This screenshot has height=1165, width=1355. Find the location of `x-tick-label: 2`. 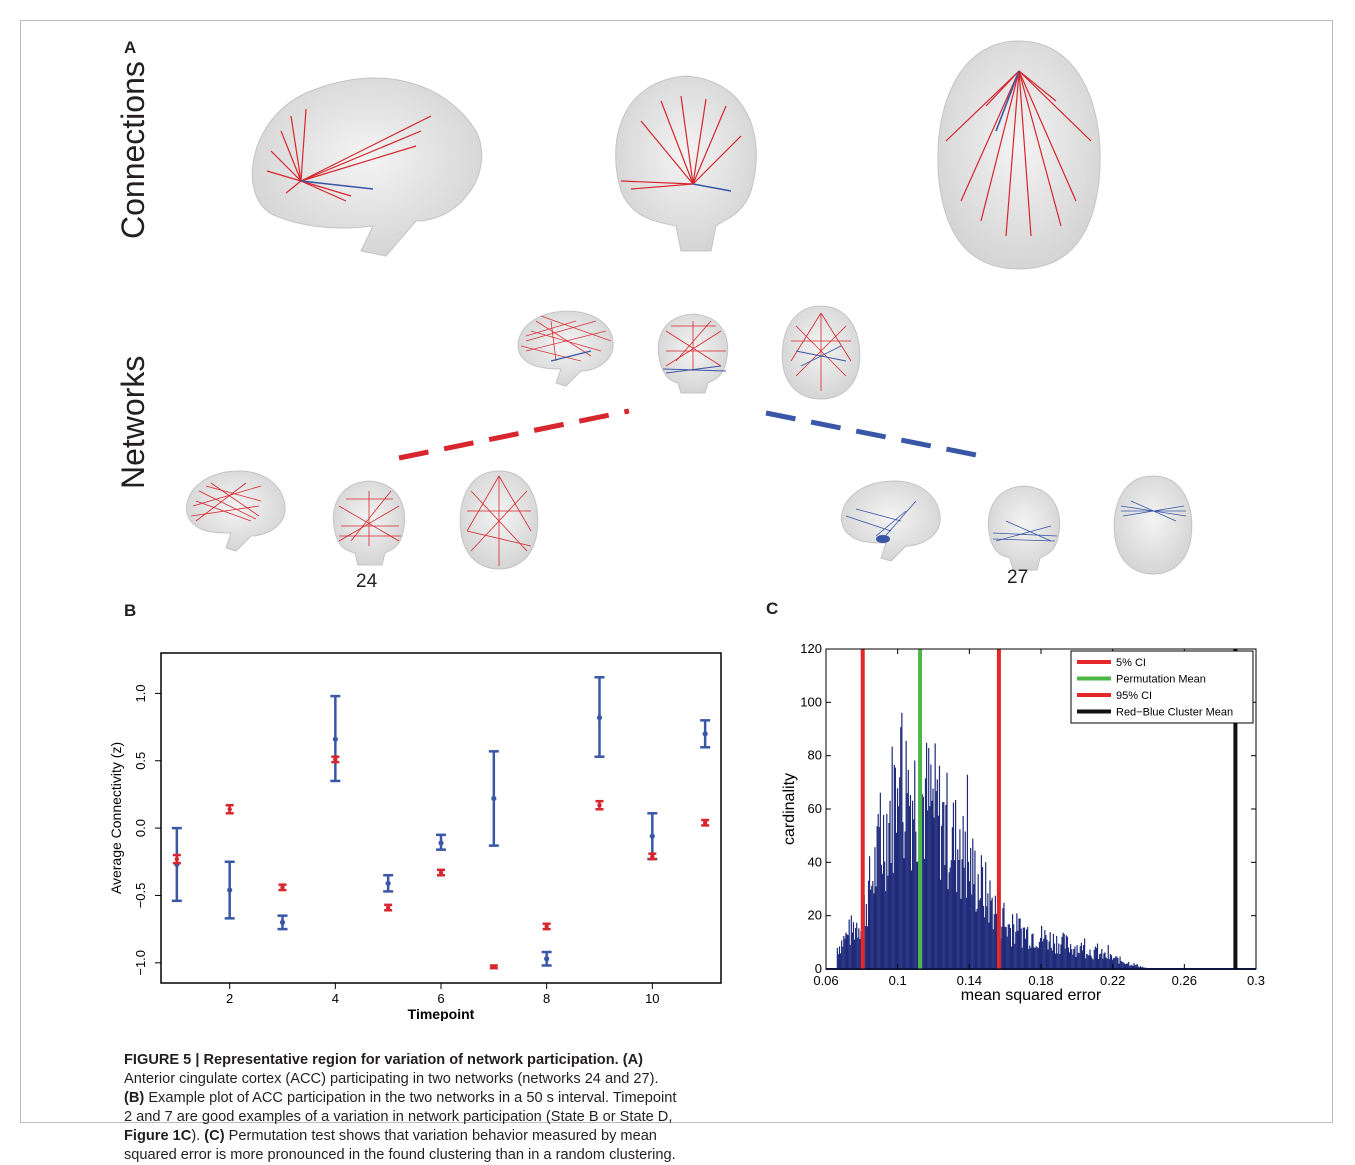

x-tick-label: 2 is located at coordinates (229, 998).